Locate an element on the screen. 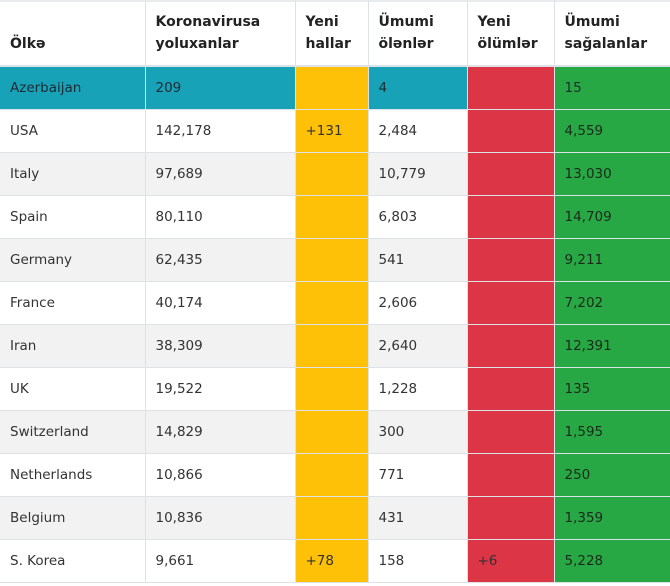 The width and height of the screenshot is (670, 586). table-row: Germany 62,435 541 9,211 is located at coordinates (335, 260).